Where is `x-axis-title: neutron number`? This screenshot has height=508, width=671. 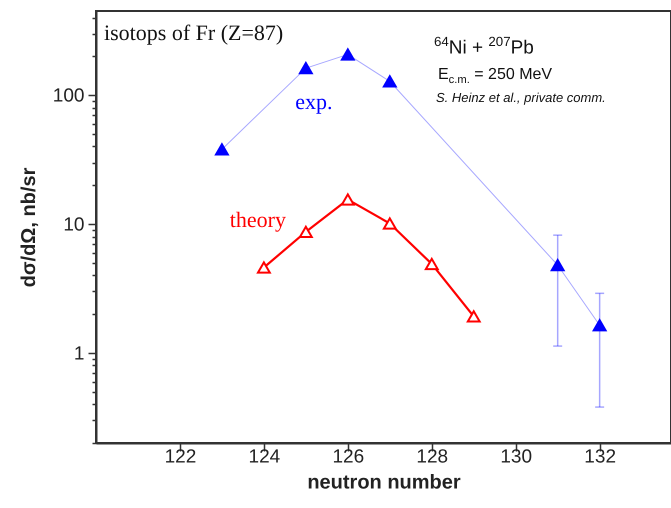
x-axis-title: neutron number is located at coordinates (384, 483).